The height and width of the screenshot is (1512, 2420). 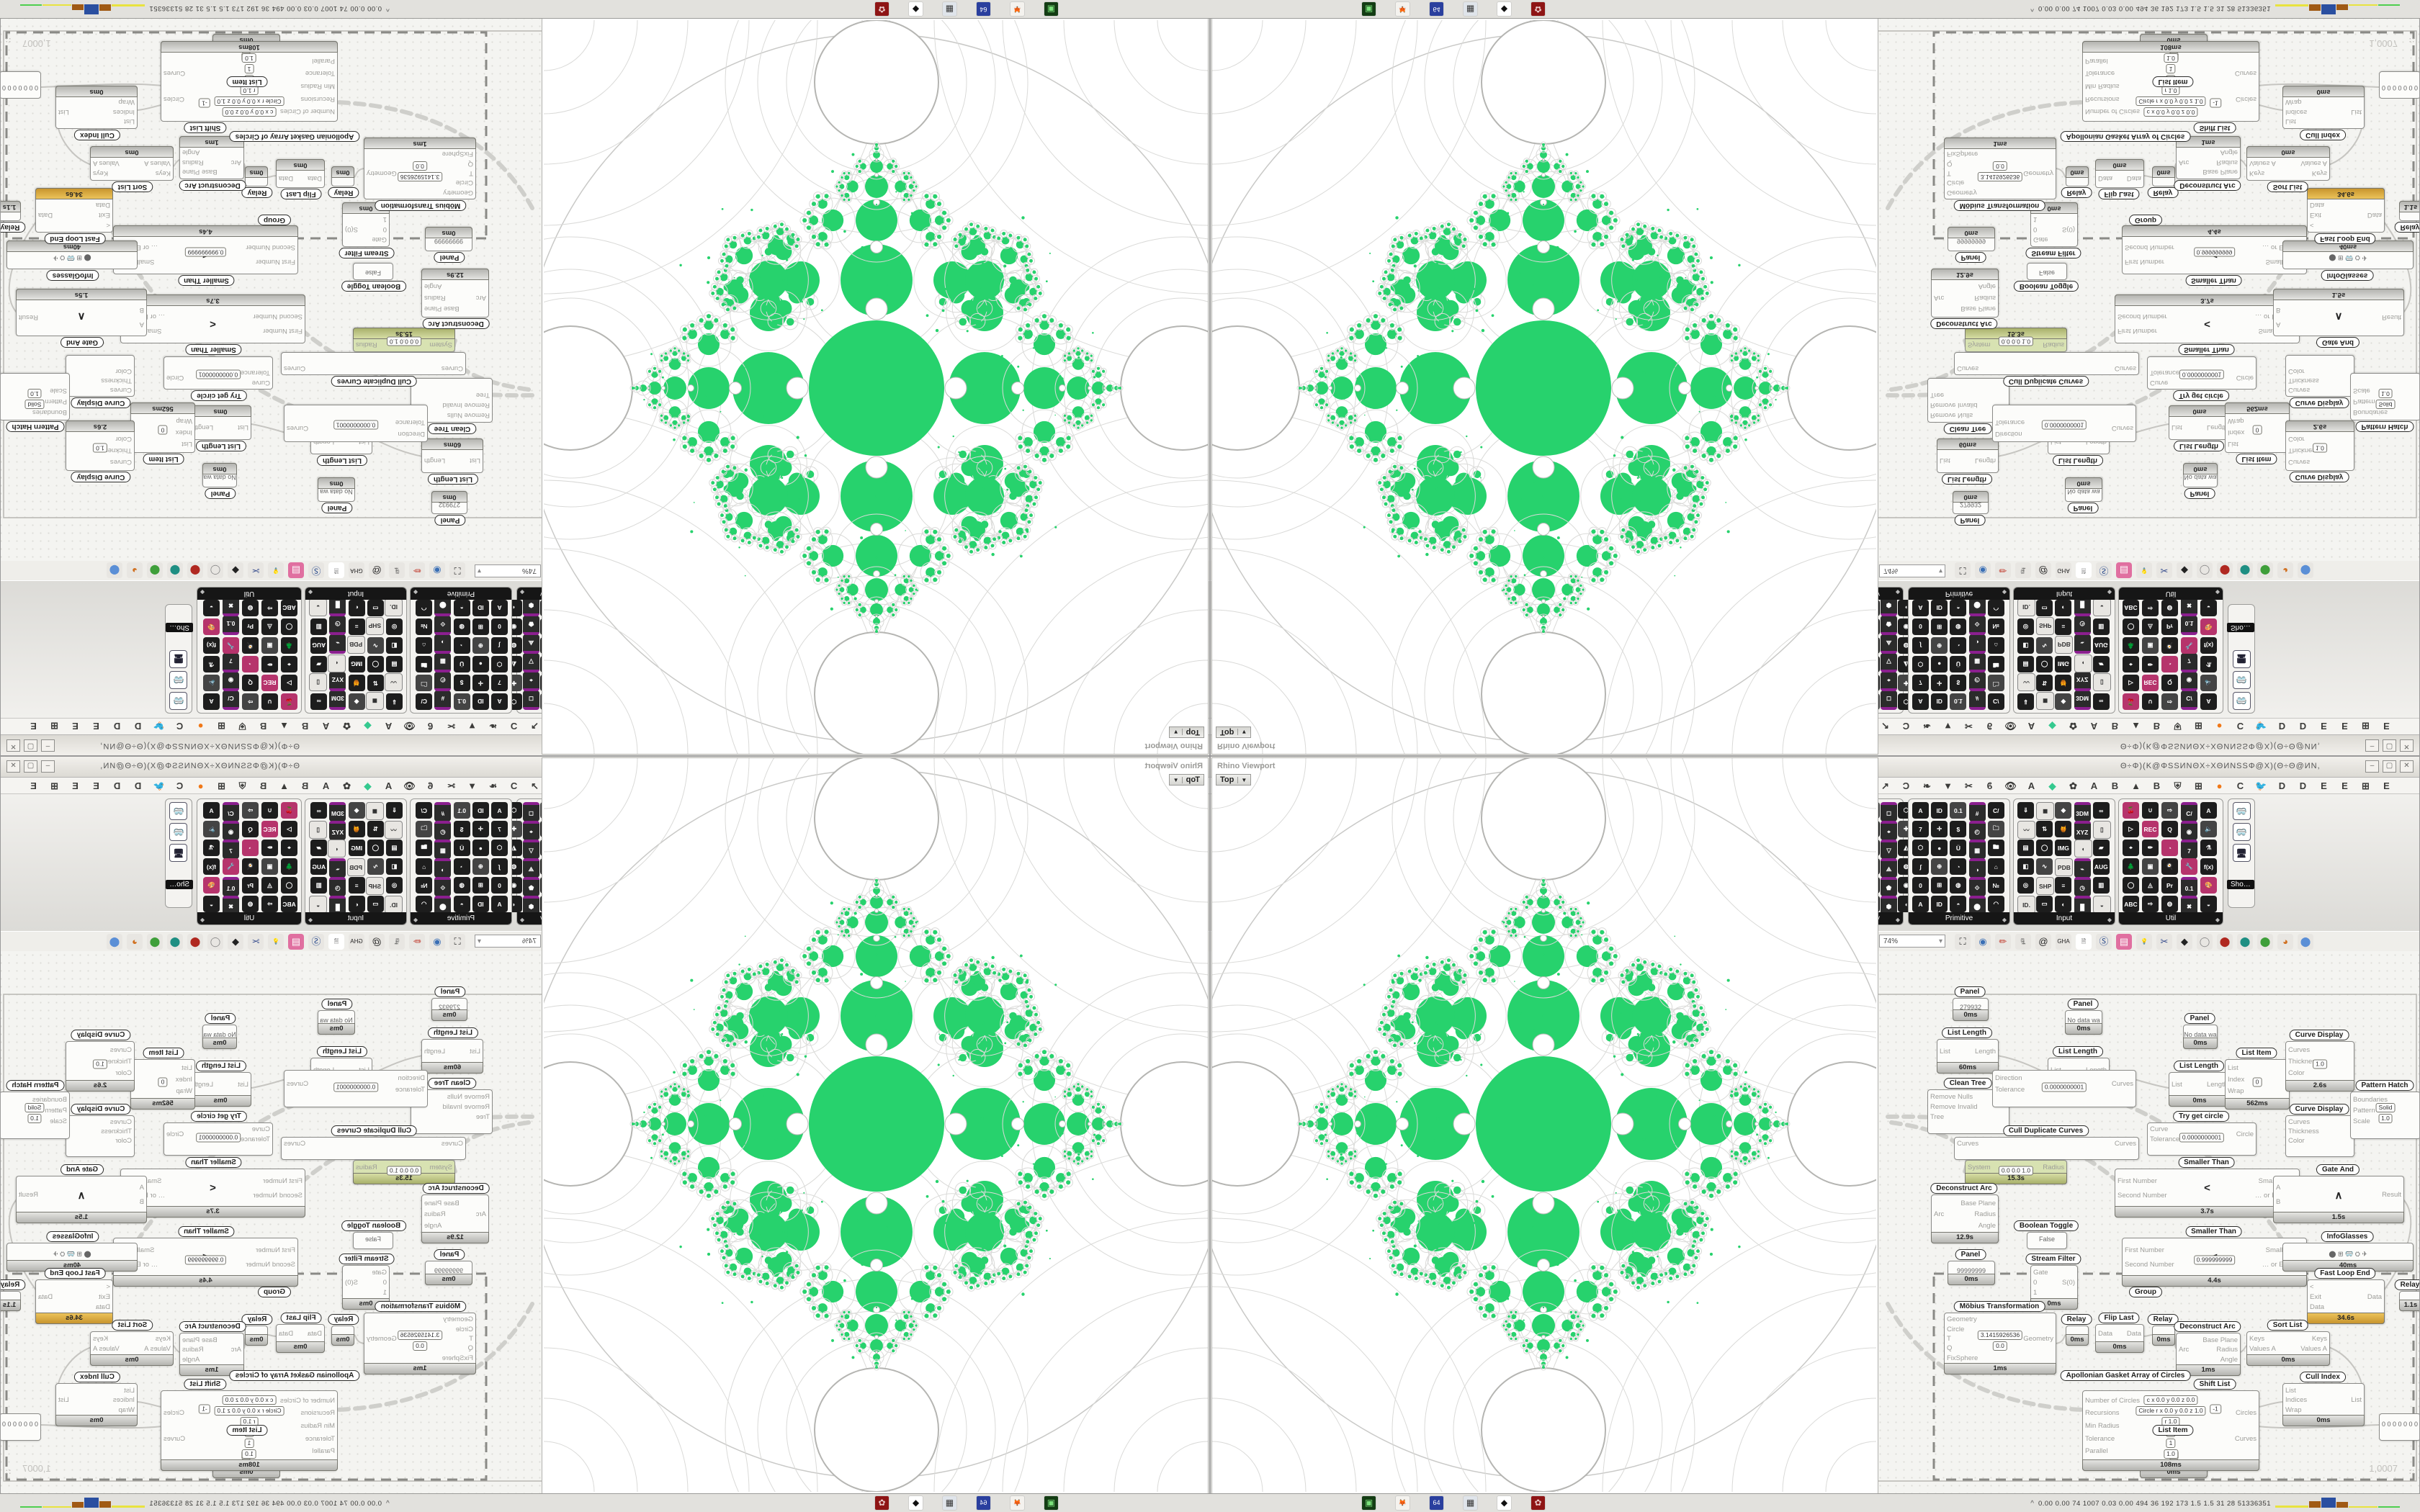 I want to click on value-box: 0.0000000001, so click(x=218, y=1138).